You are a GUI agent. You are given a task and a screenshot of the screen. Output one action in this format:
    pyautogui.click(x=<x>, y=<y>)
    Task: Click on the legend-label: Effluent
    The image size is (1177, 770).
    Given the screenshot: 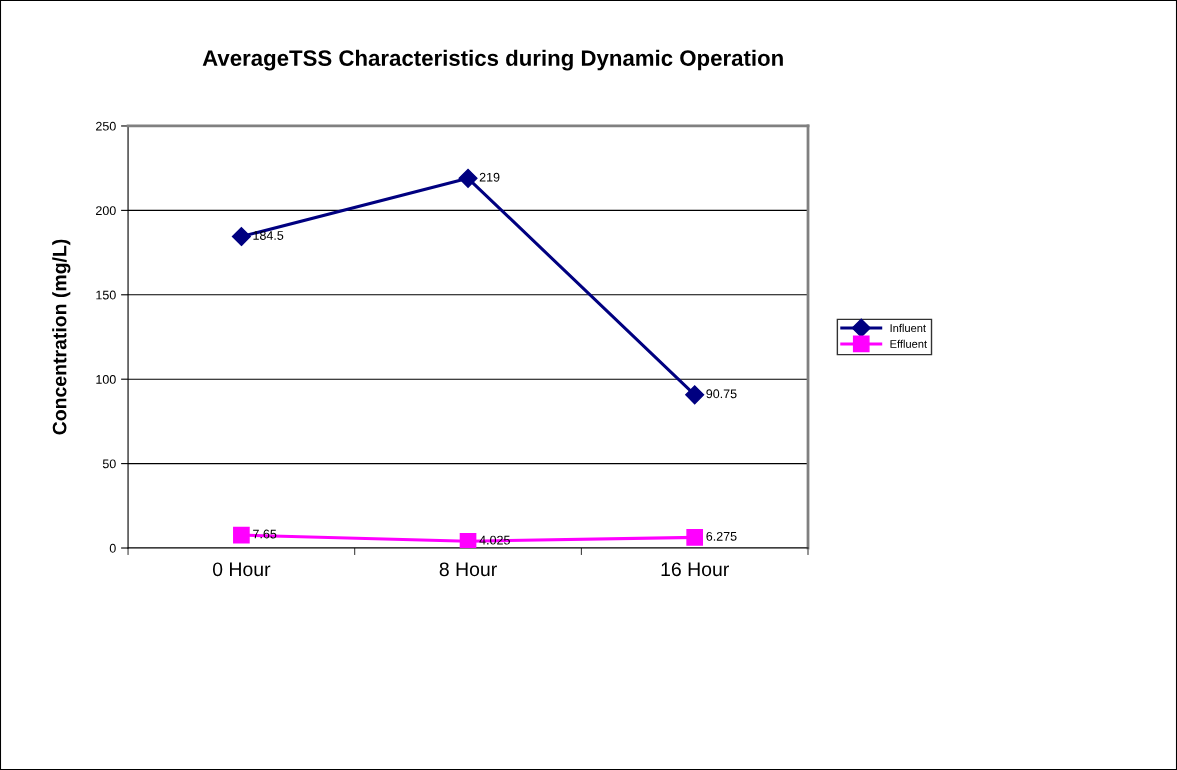 What is the action you would take?
    pyautogui.click(x=908, y=343)
    